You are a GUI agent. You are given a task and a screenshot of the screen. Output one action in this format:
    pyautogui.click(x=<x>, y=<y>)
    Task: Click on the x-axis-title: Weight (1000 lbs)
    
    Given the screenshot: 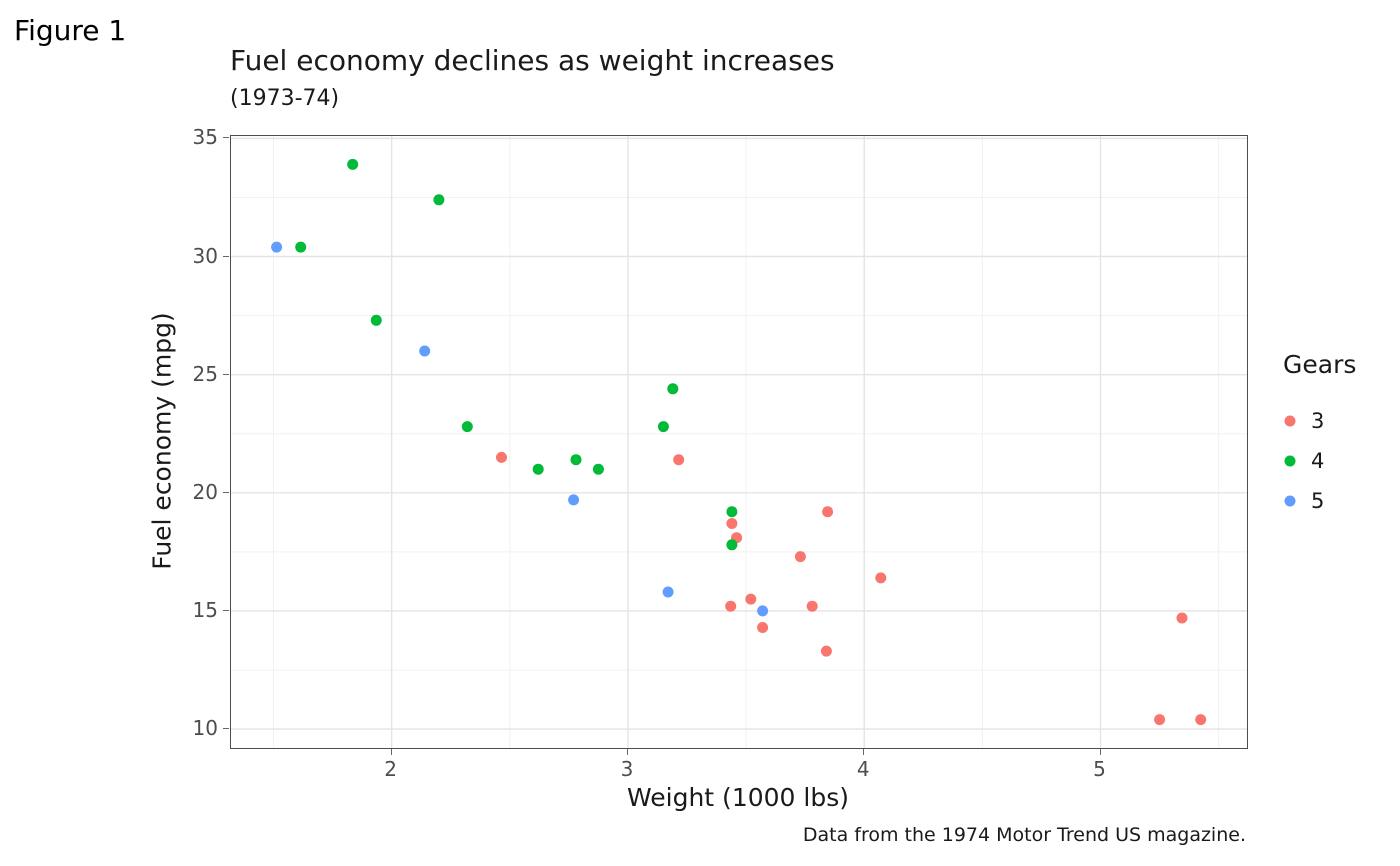 What is the action you would take?
    pyautogui.click(x=738, y=797)
    